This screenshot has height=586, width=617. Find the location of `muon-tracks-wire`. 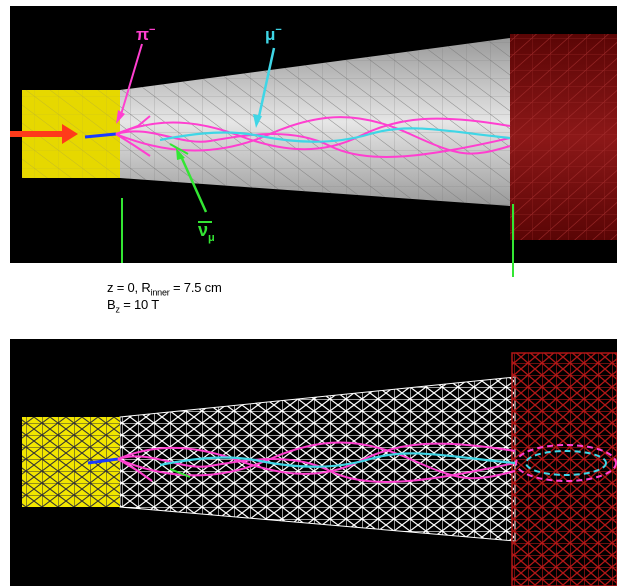

muon-tracks-wire is located at coordinates (337, 460).